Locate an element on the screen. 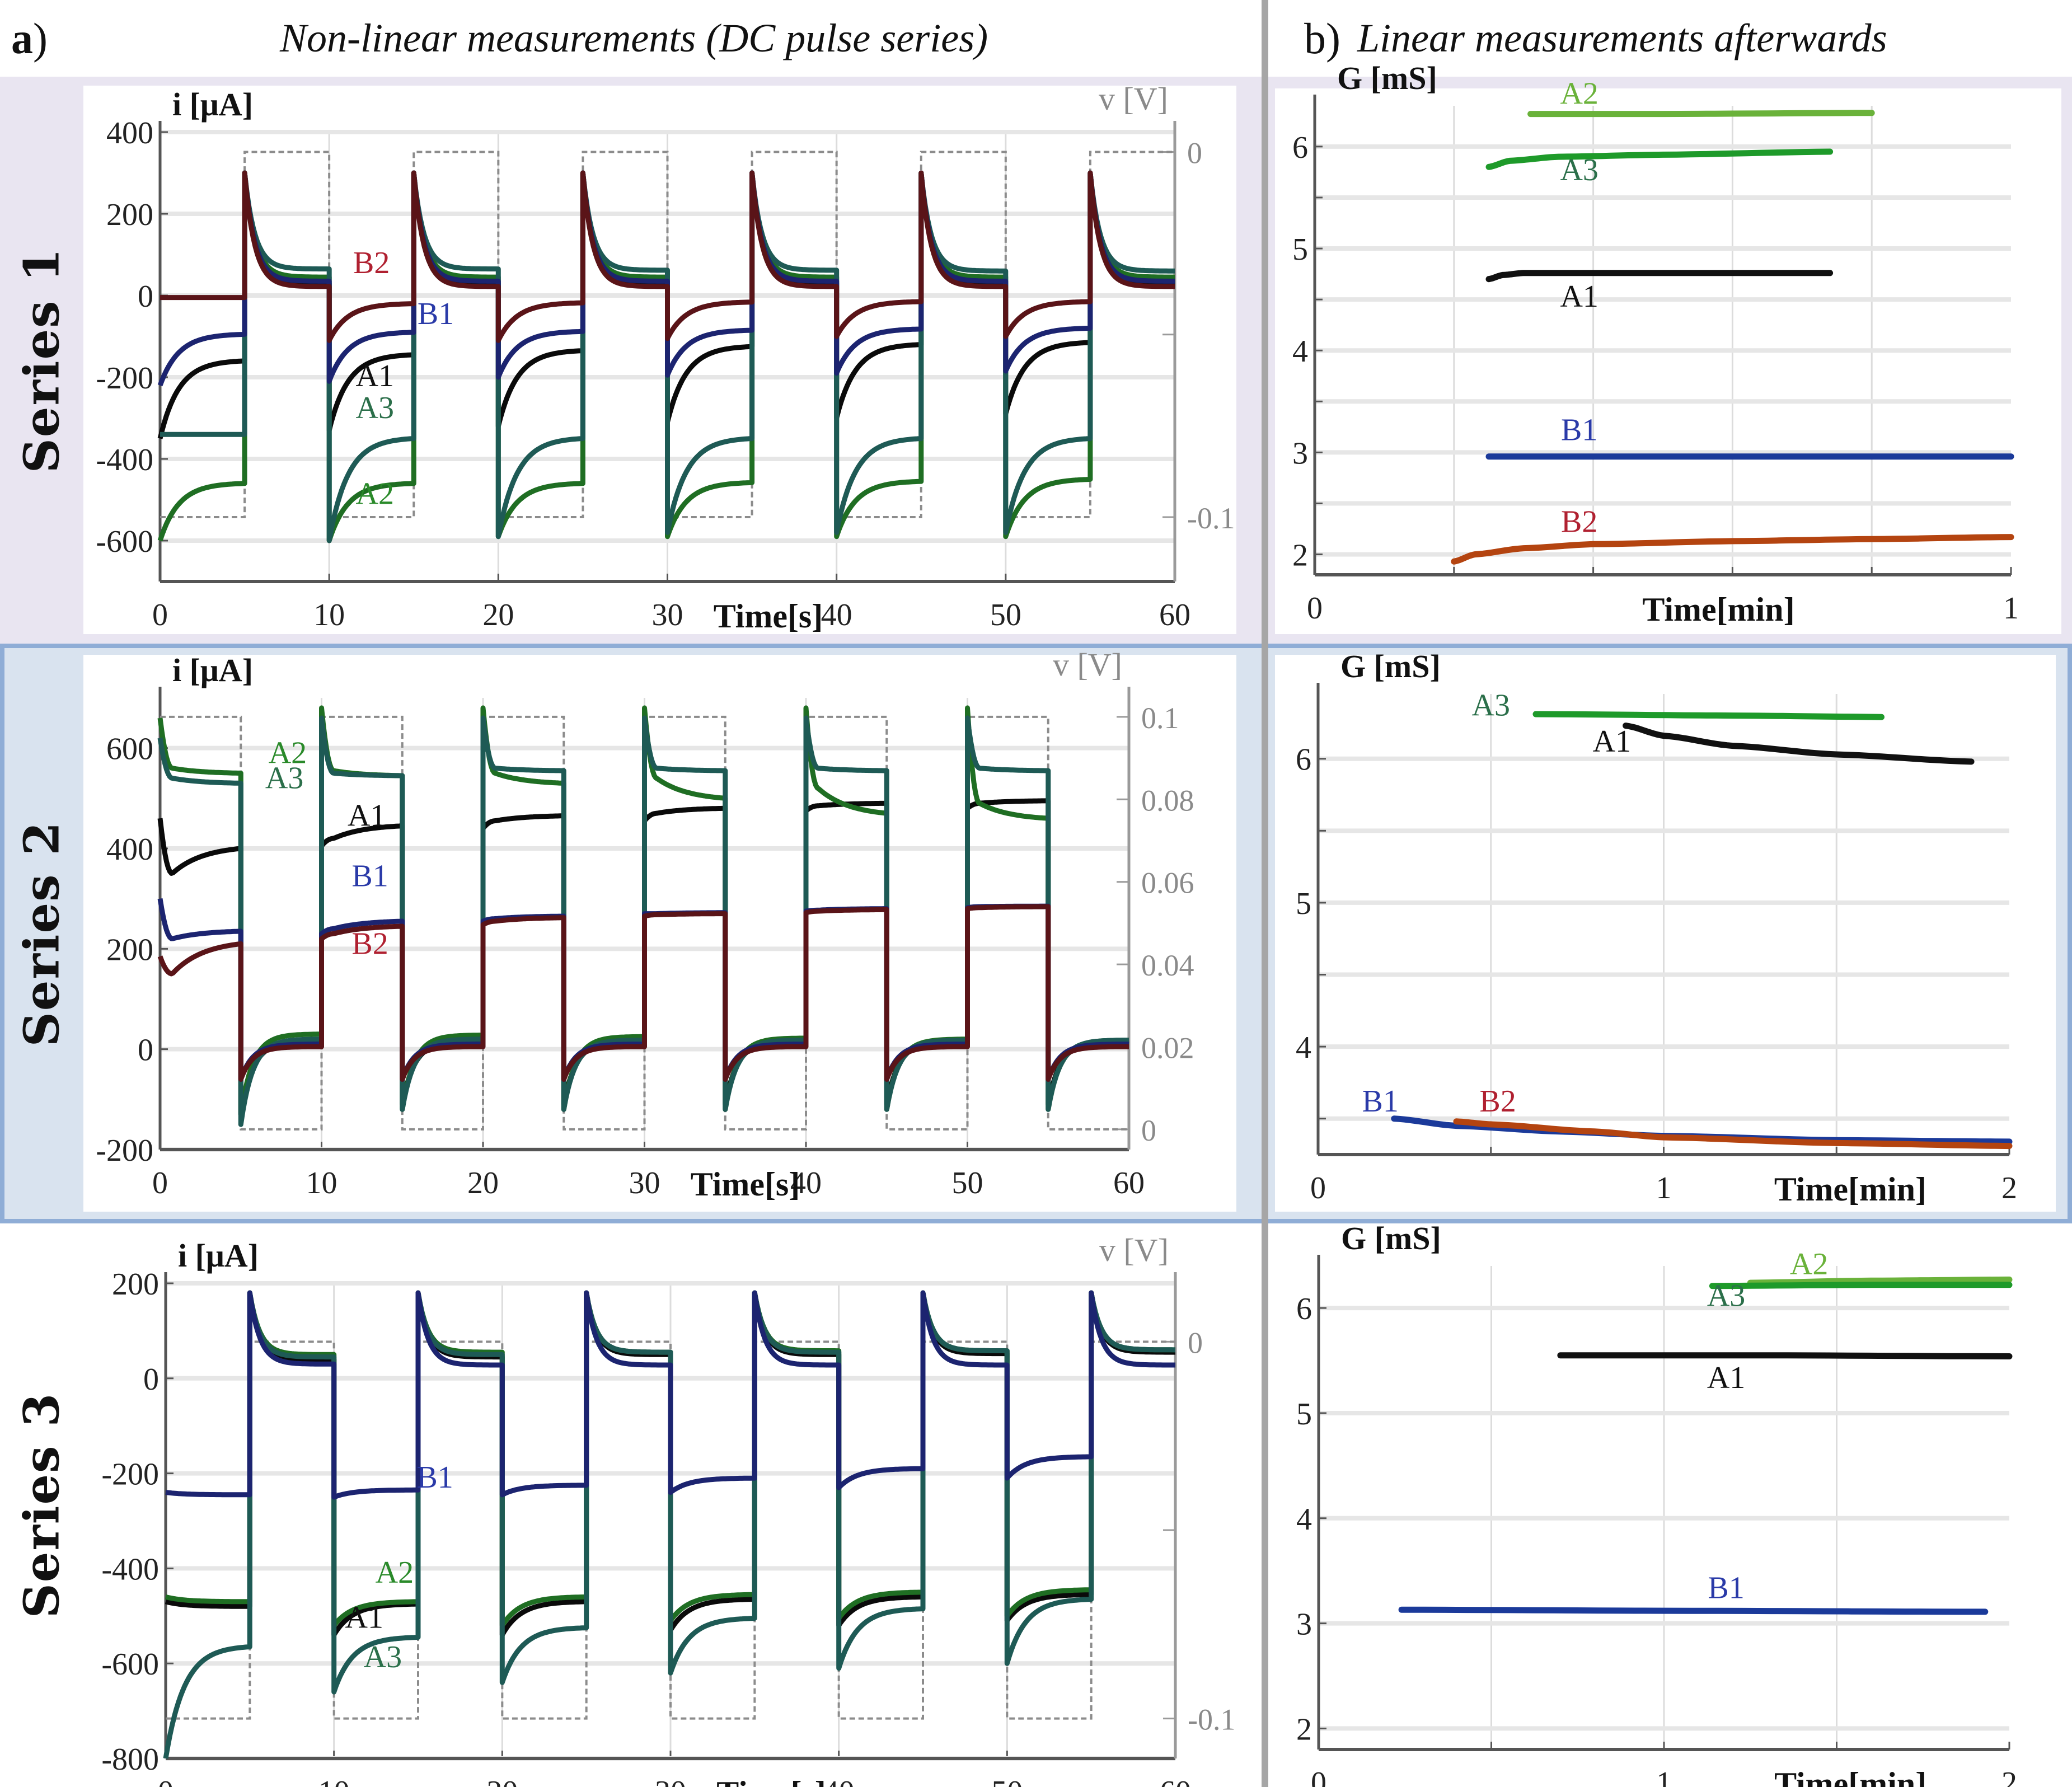 This screenshot has height=1787, width=2072. s1-conductance-ytick-label: 2 is located at coordinates (1300, 555).